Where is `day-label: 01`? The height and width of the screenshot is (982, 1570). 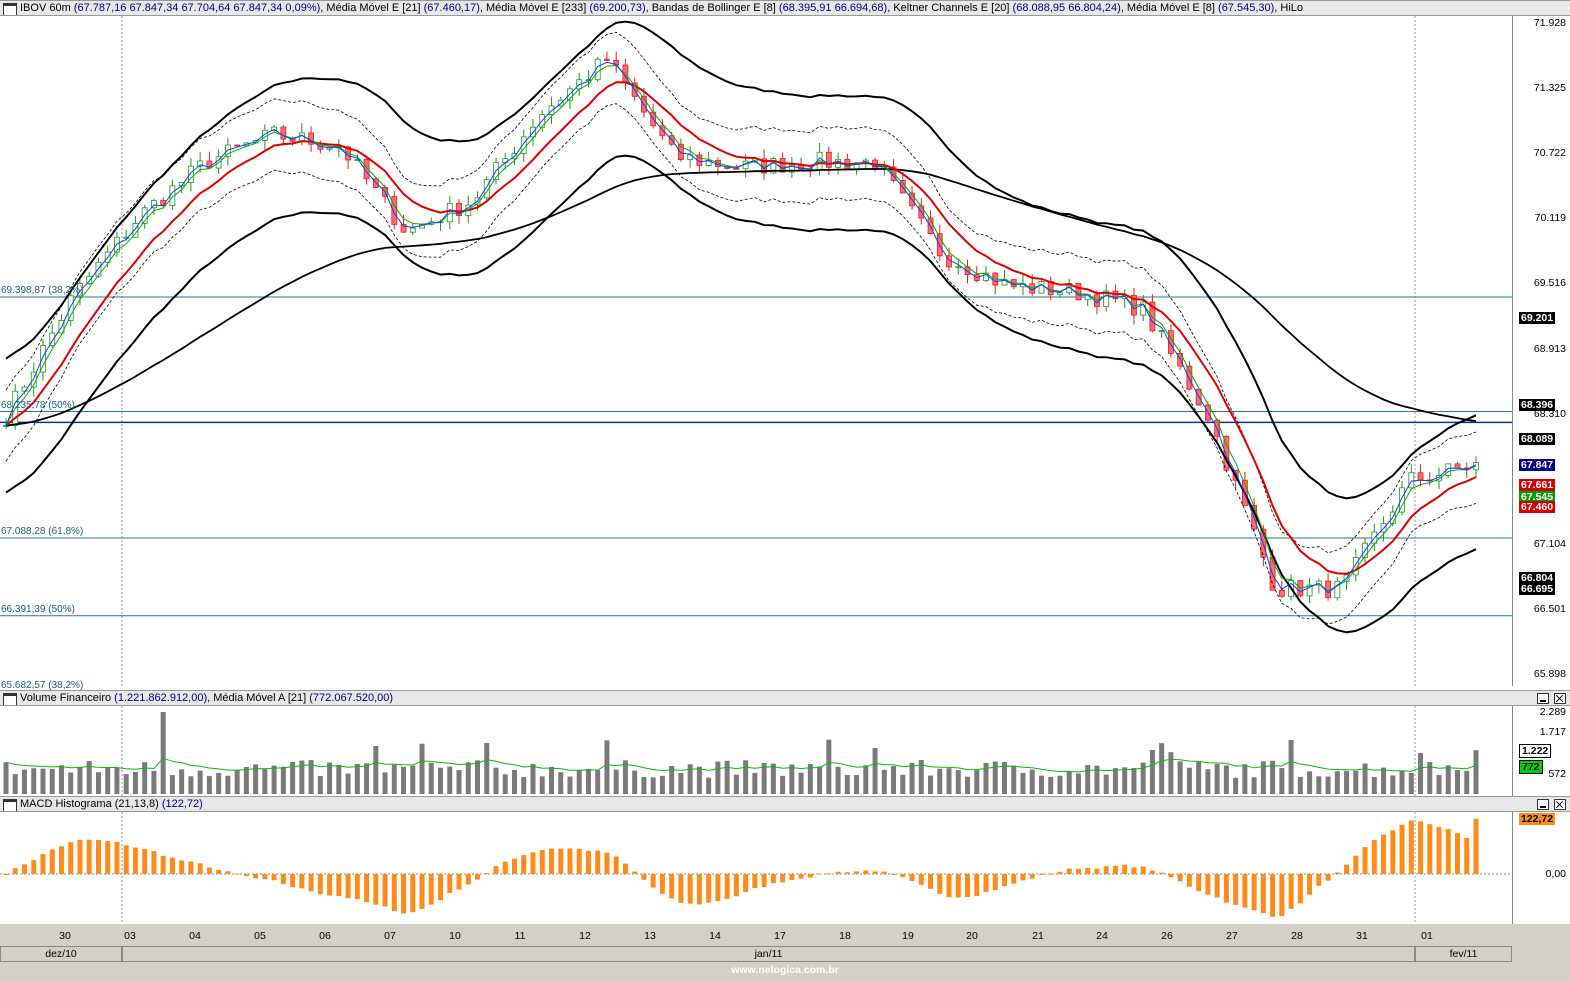
day-label: 01 is located at coordinates (1427, 936).